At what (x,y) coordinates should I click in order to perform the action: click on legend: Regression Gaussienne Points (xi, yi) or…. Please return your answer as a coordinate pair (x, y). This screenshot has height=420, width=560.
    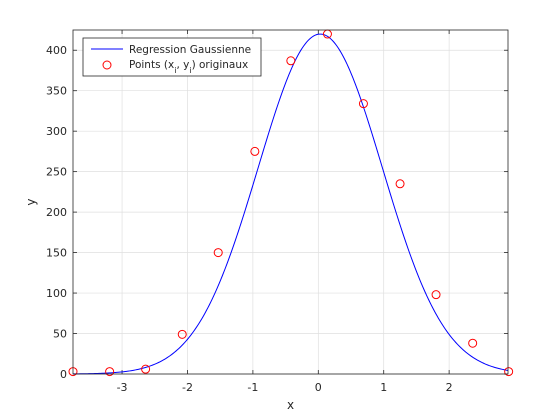
    Looking at the image, I should click on (172, 57).